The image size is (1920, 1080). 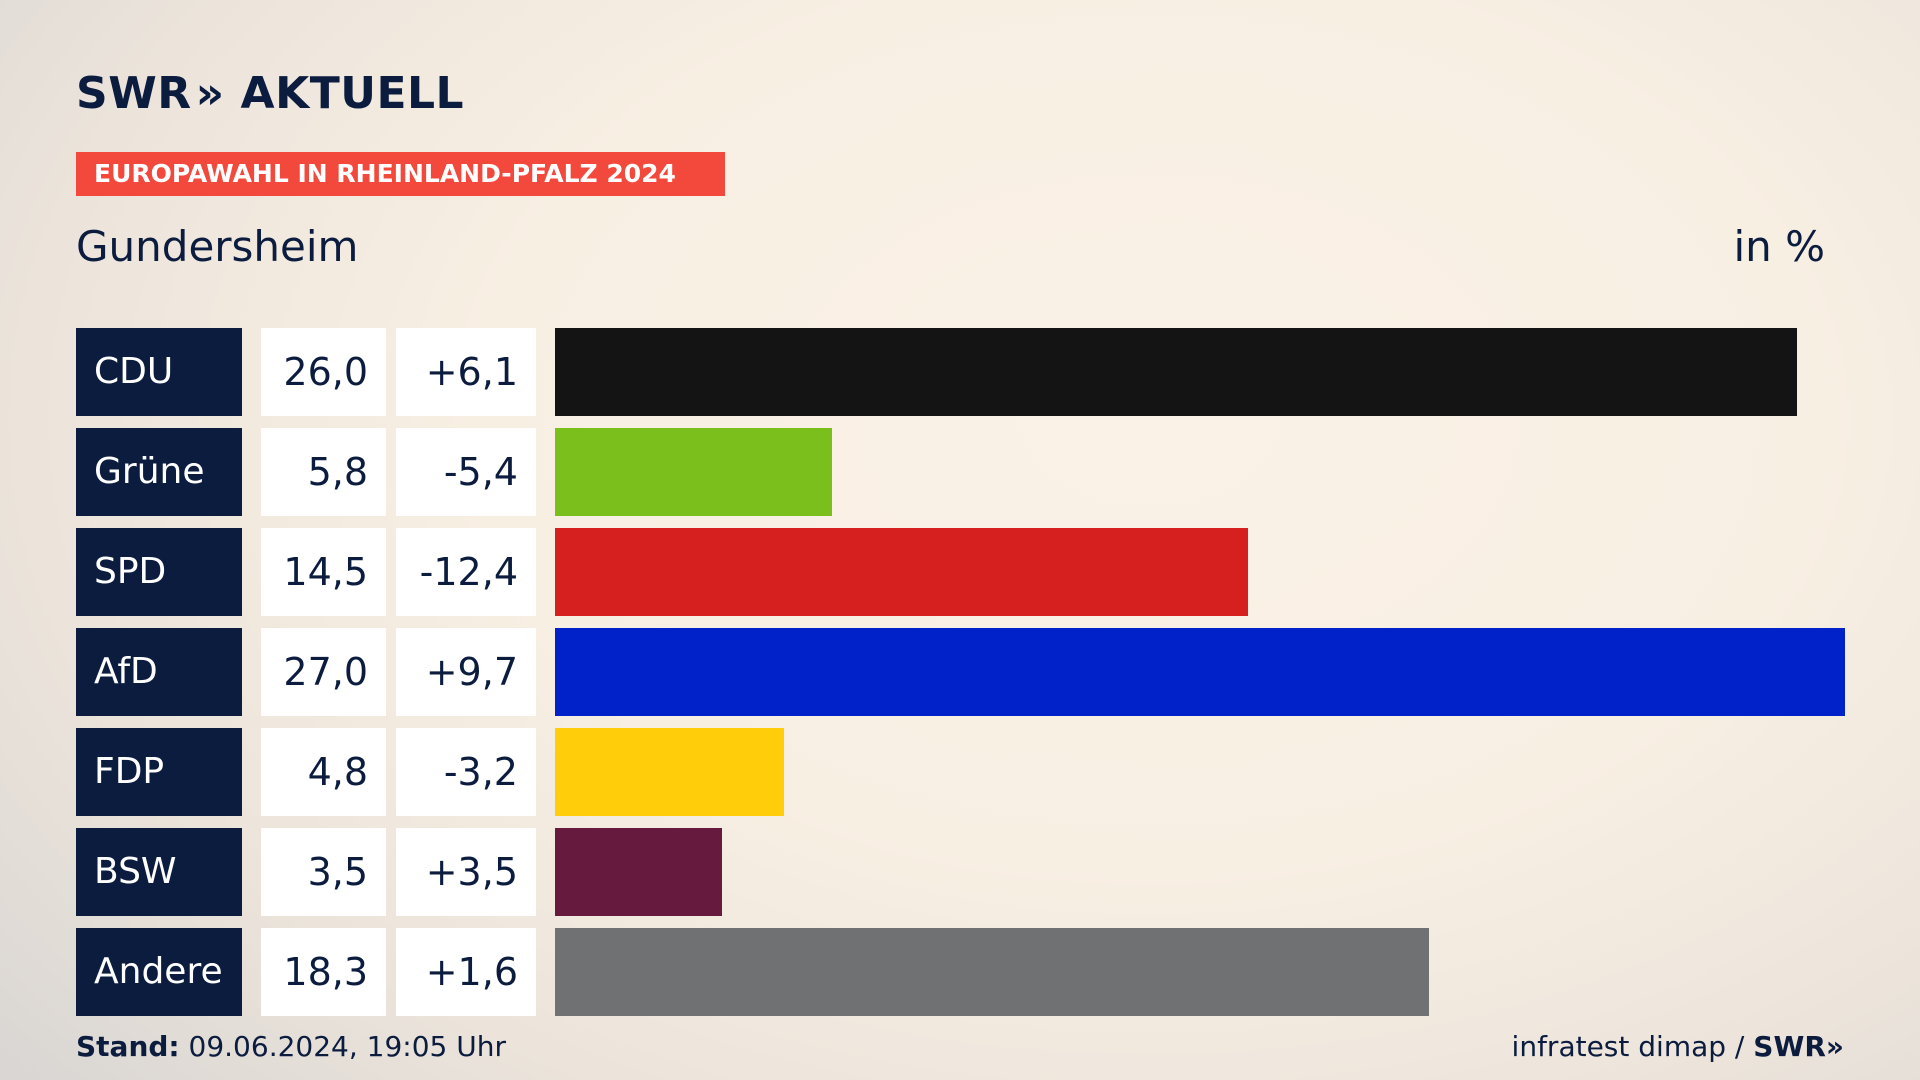 What do you see at coordinates (466, 872) in the screenshot?
I see `change-label: +3,5` at bounding box center [466, 872].